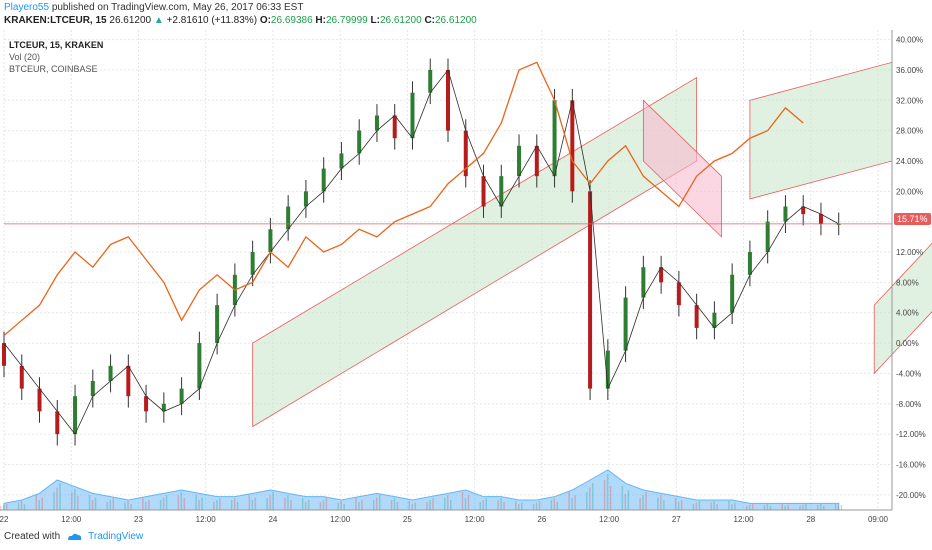 This screenshot has width=932, height=550. Describe the element at coordinates (212, 20) in the screenshot. I see `change-value: +2.81610 (+11.83%)` at that location.